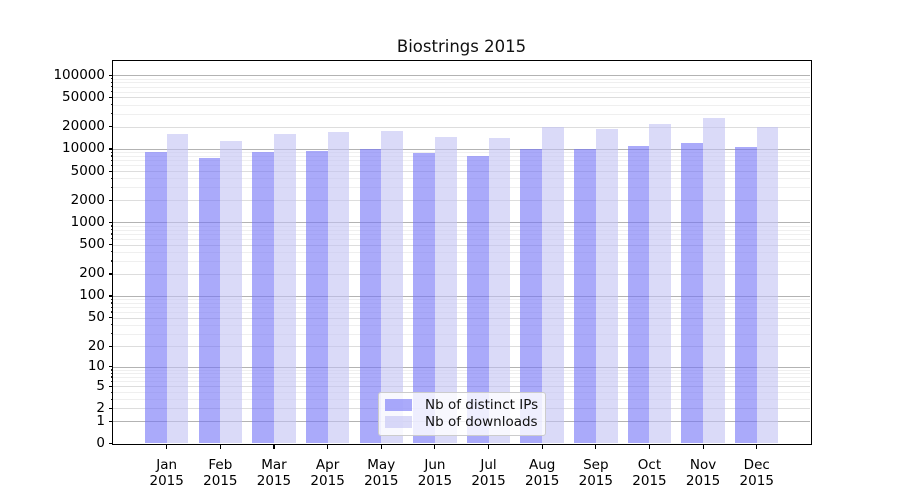 The height and width of the screenshot is (500, 900). Describe the element at coordinates (83, 148) in the screenshot. I see `y-tick-label: 10000` at that location.